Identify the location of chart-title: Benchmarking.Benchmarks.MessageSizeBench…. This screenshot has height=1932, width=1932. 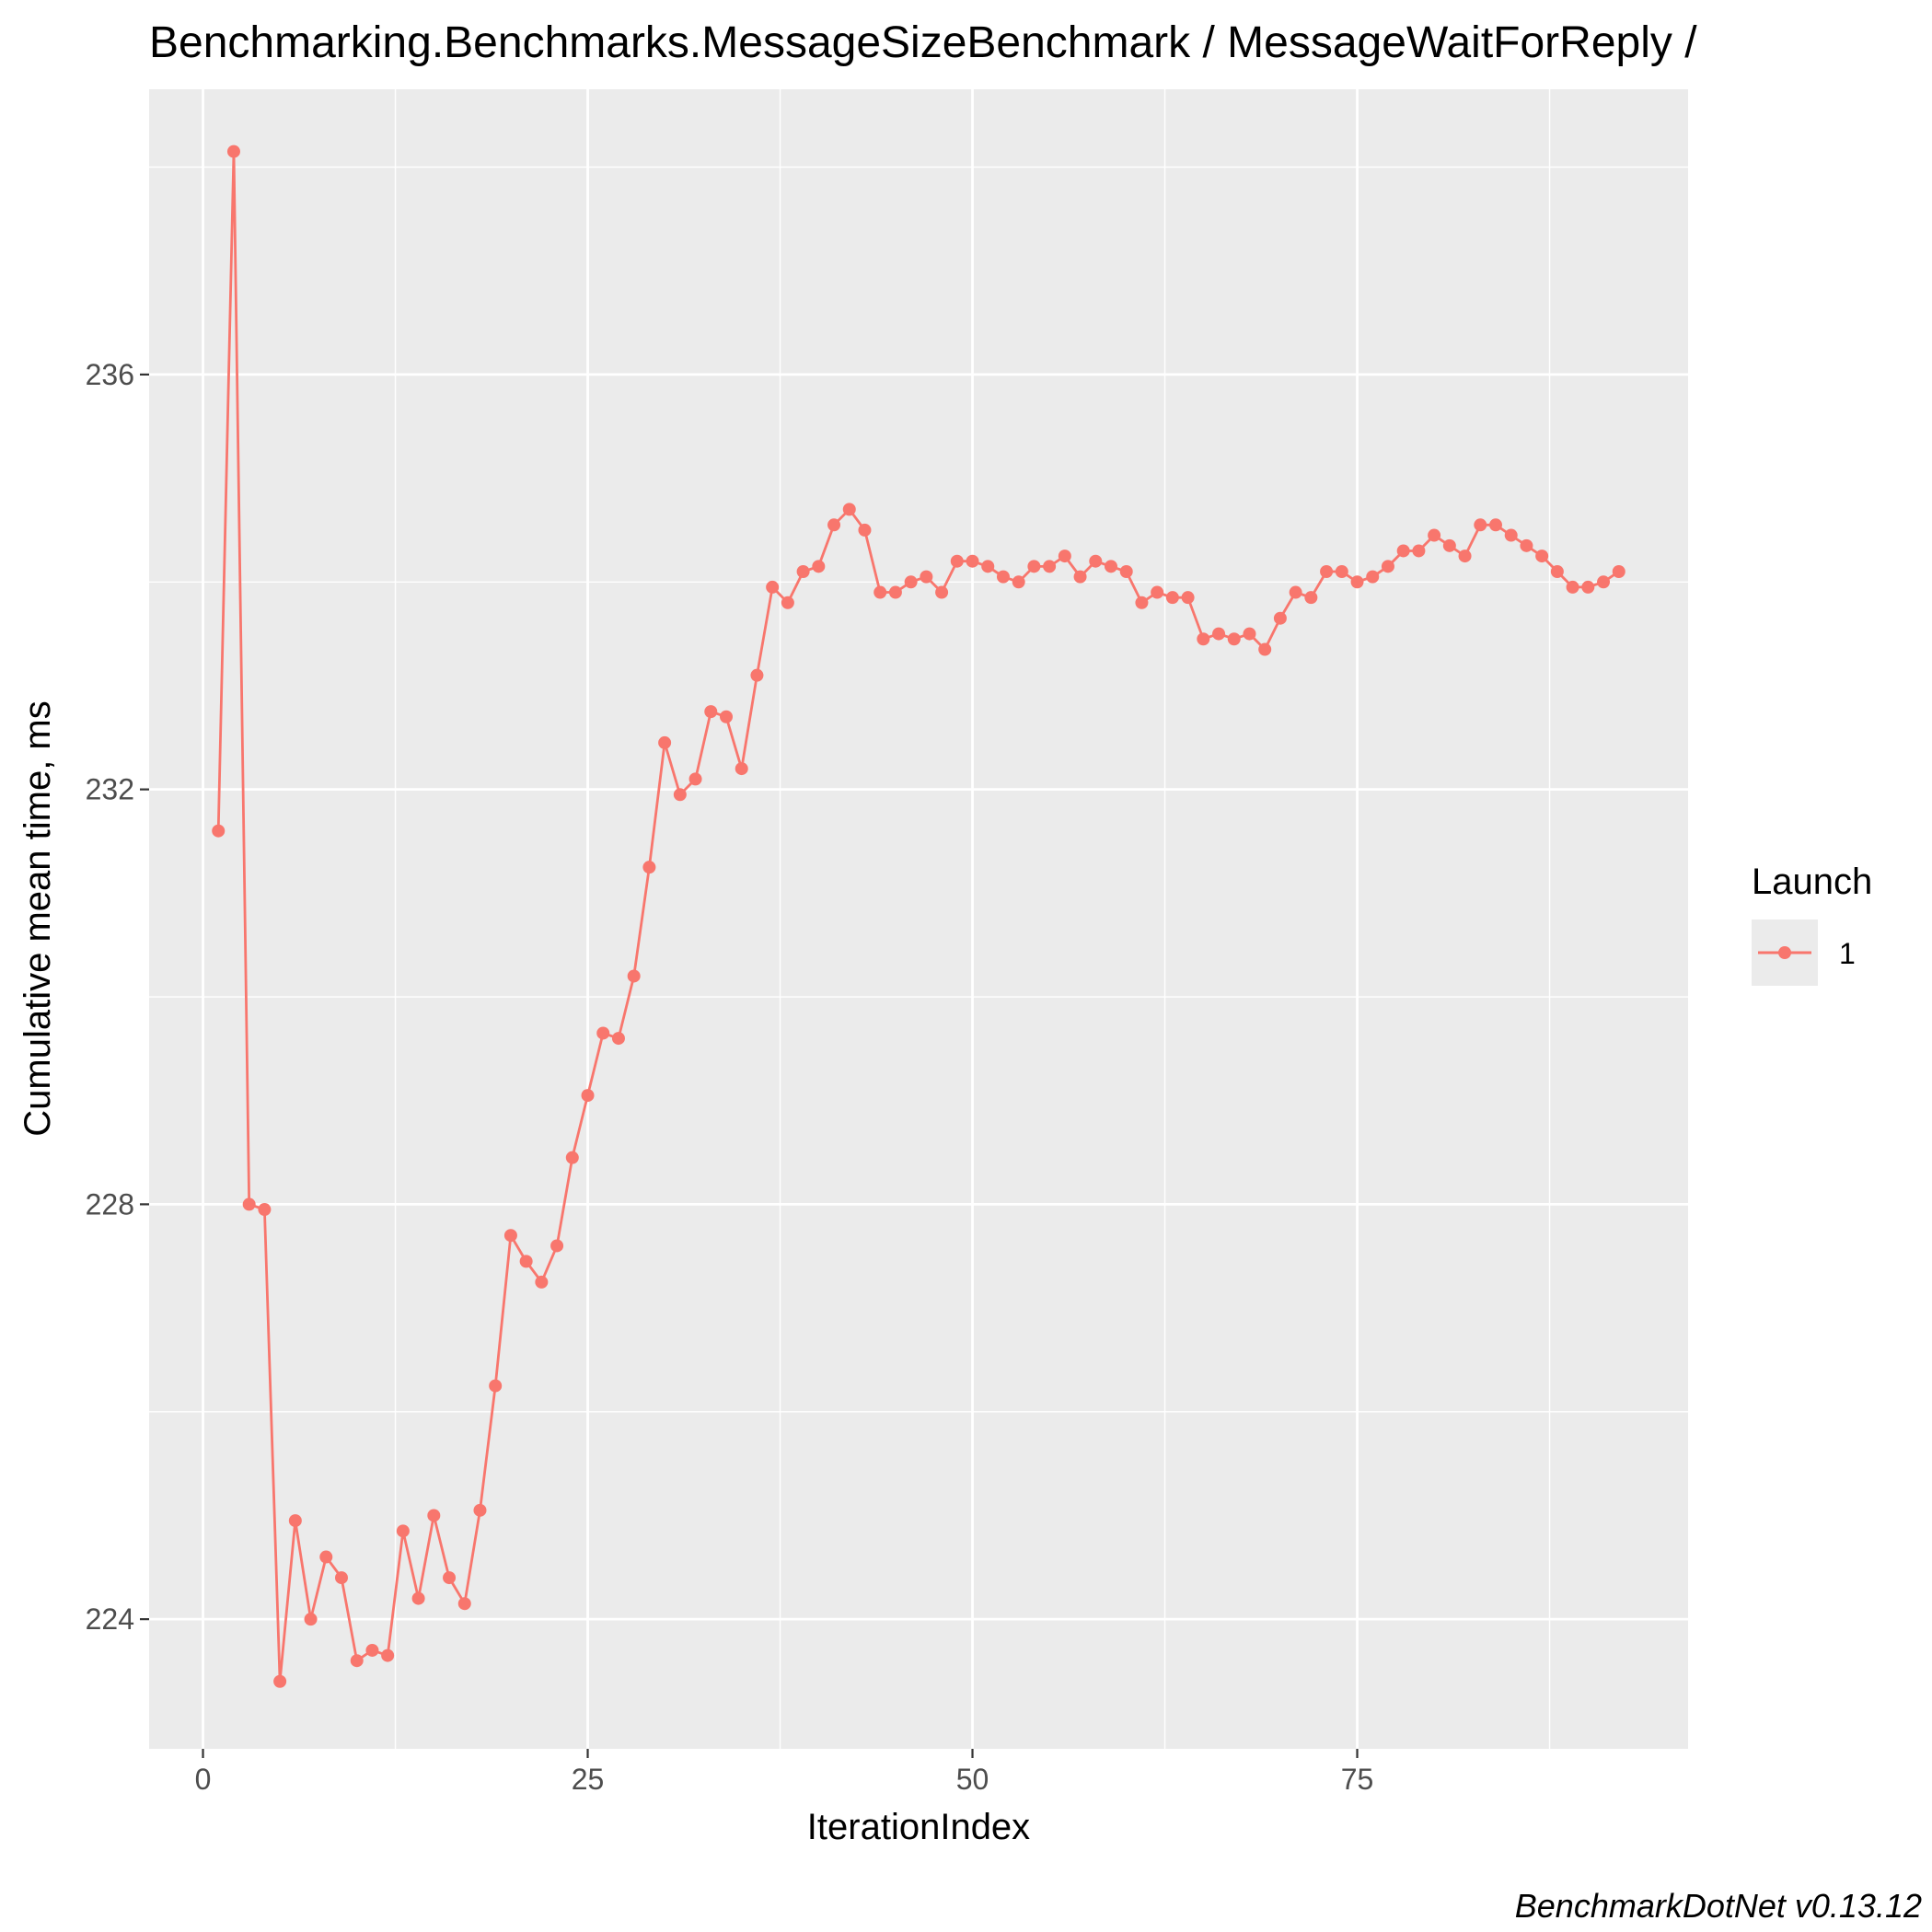
(923, 42).